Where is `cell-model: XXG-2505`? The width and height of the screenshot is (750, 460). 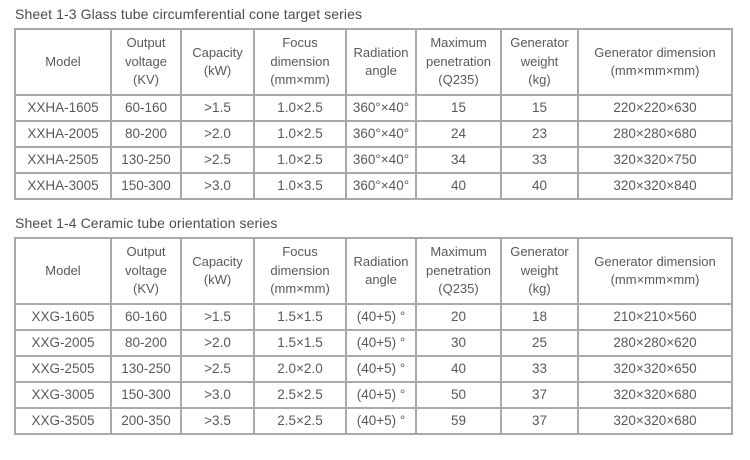
cell-model: XXG-2505 is located at coordinates (63, 369).